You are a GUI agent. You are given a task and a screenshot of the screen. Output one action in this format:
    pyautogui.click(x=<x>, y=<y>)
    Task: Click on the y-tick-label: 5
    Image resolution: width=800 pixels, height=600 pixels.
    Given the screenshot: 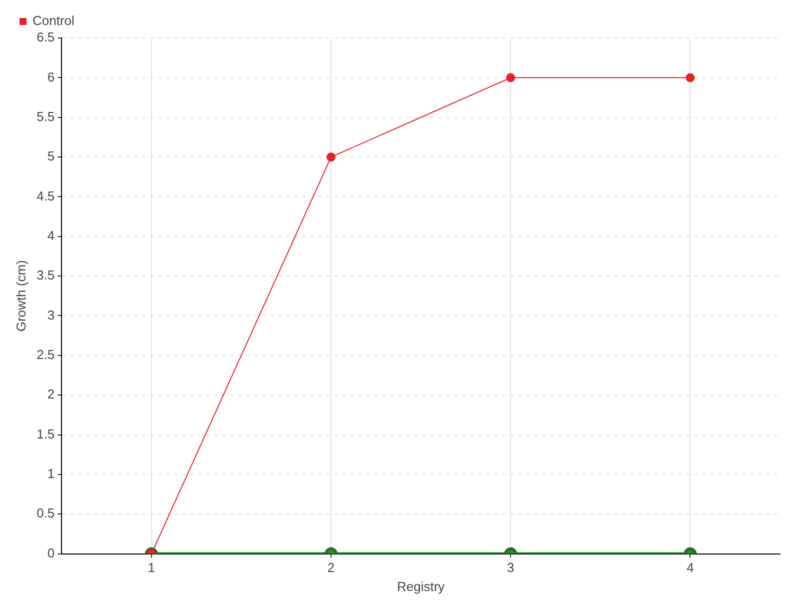 What is the action you would take?
    pyautogui.click(x=51, y=156)
    